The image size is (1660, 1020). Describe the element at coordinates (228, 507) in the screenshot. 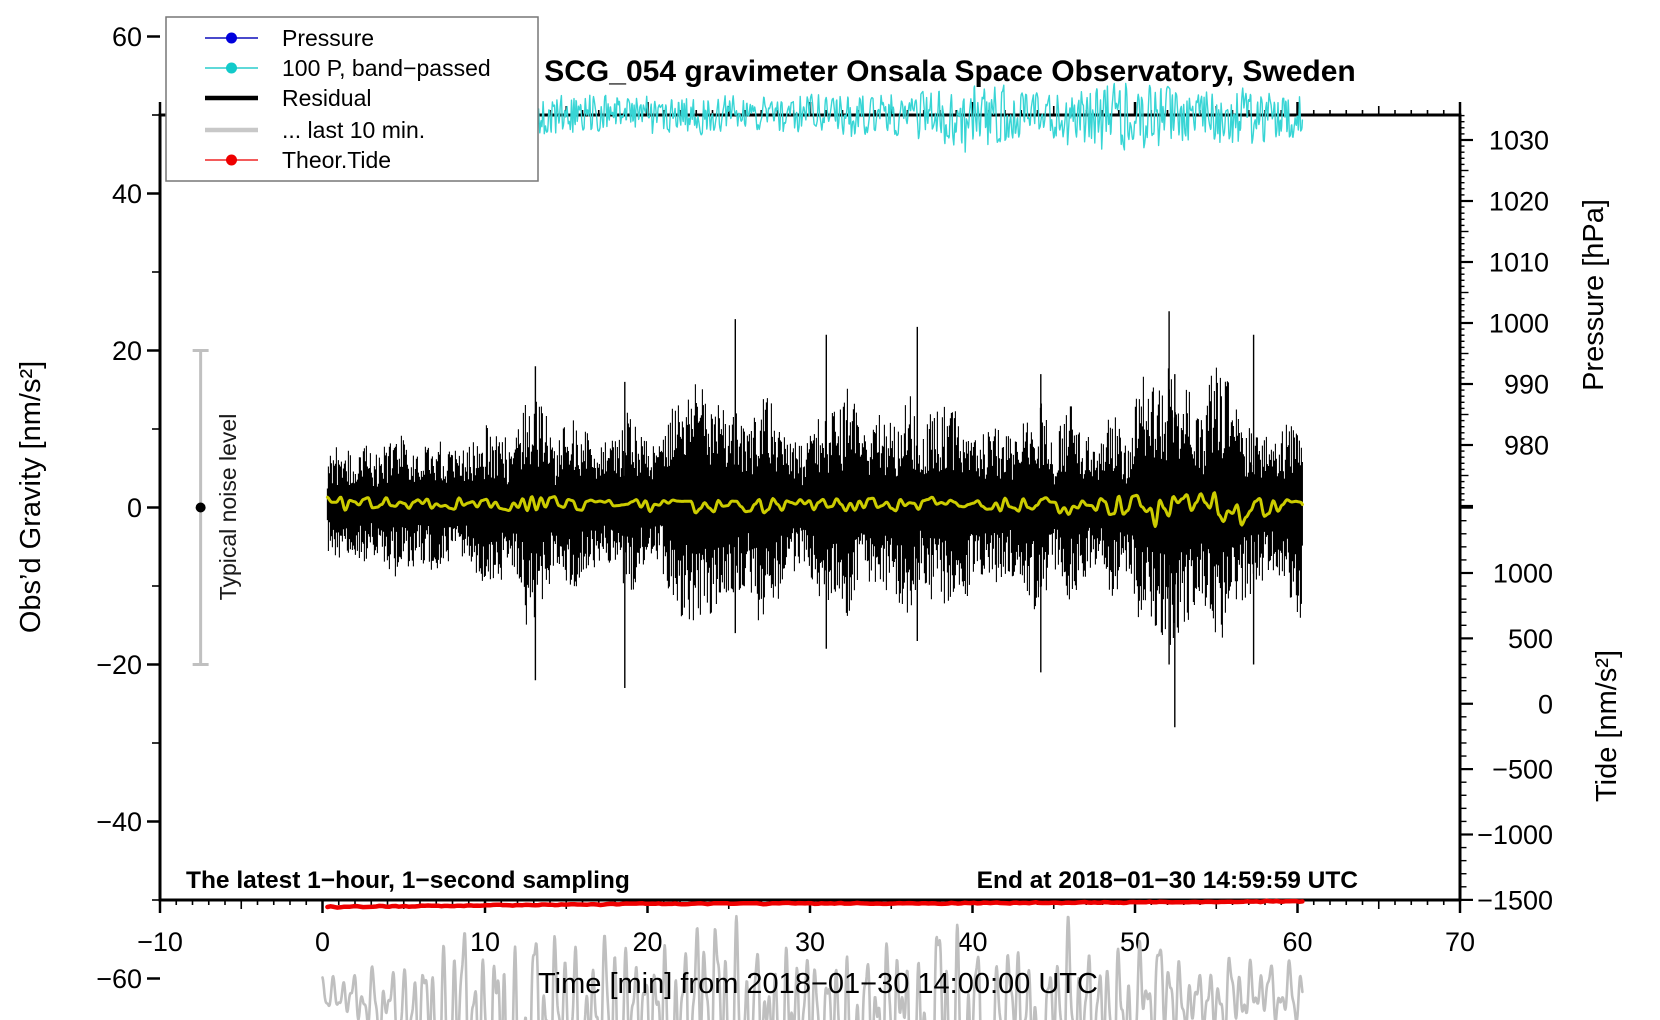

I see `noise-level-label: Typical noise level` at that location.